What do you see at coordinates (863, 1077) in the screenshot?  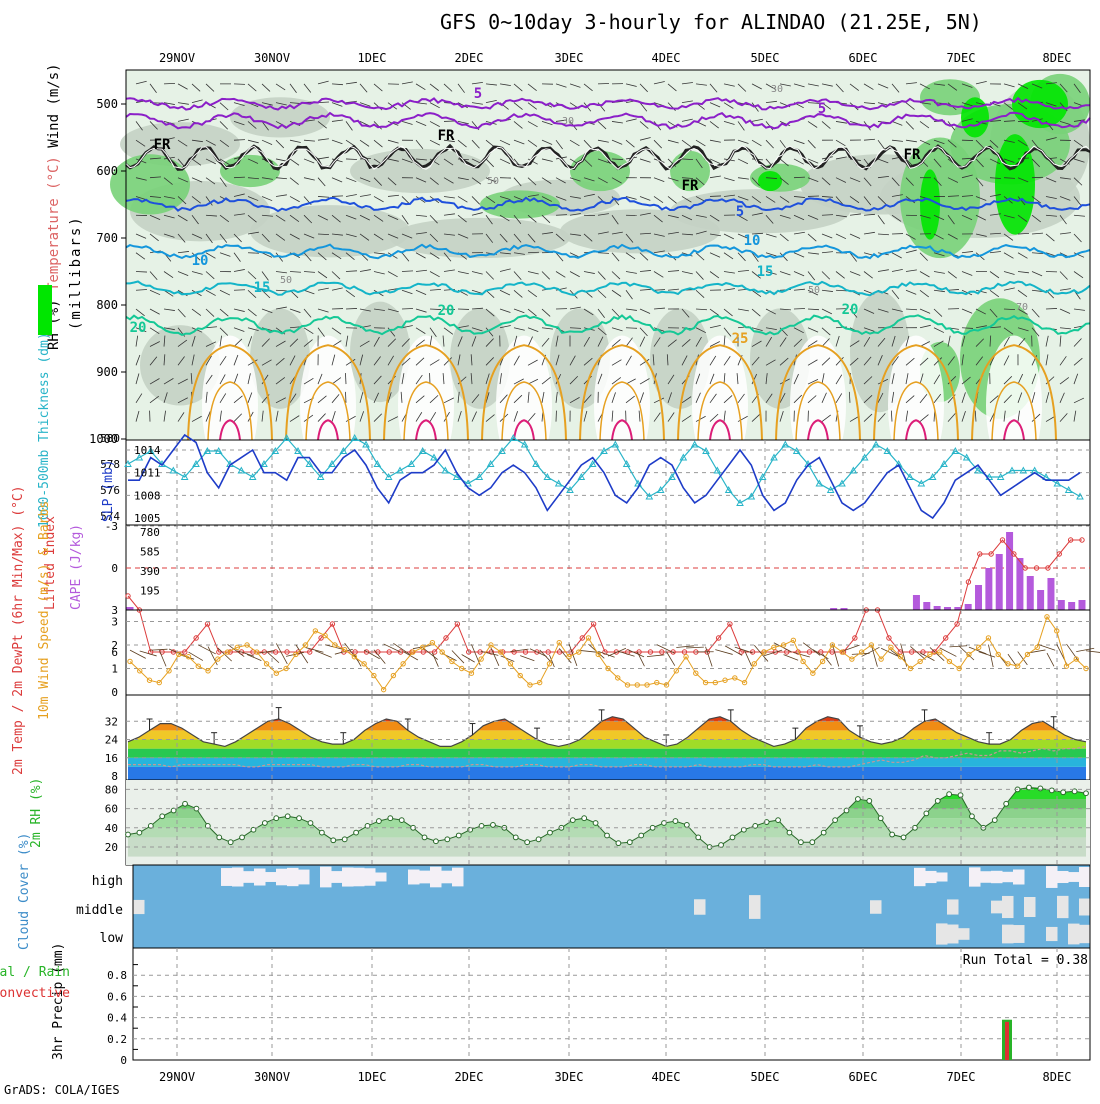 I see `date-label-bottom: 6DEC` at bounding box center [863, 1077].